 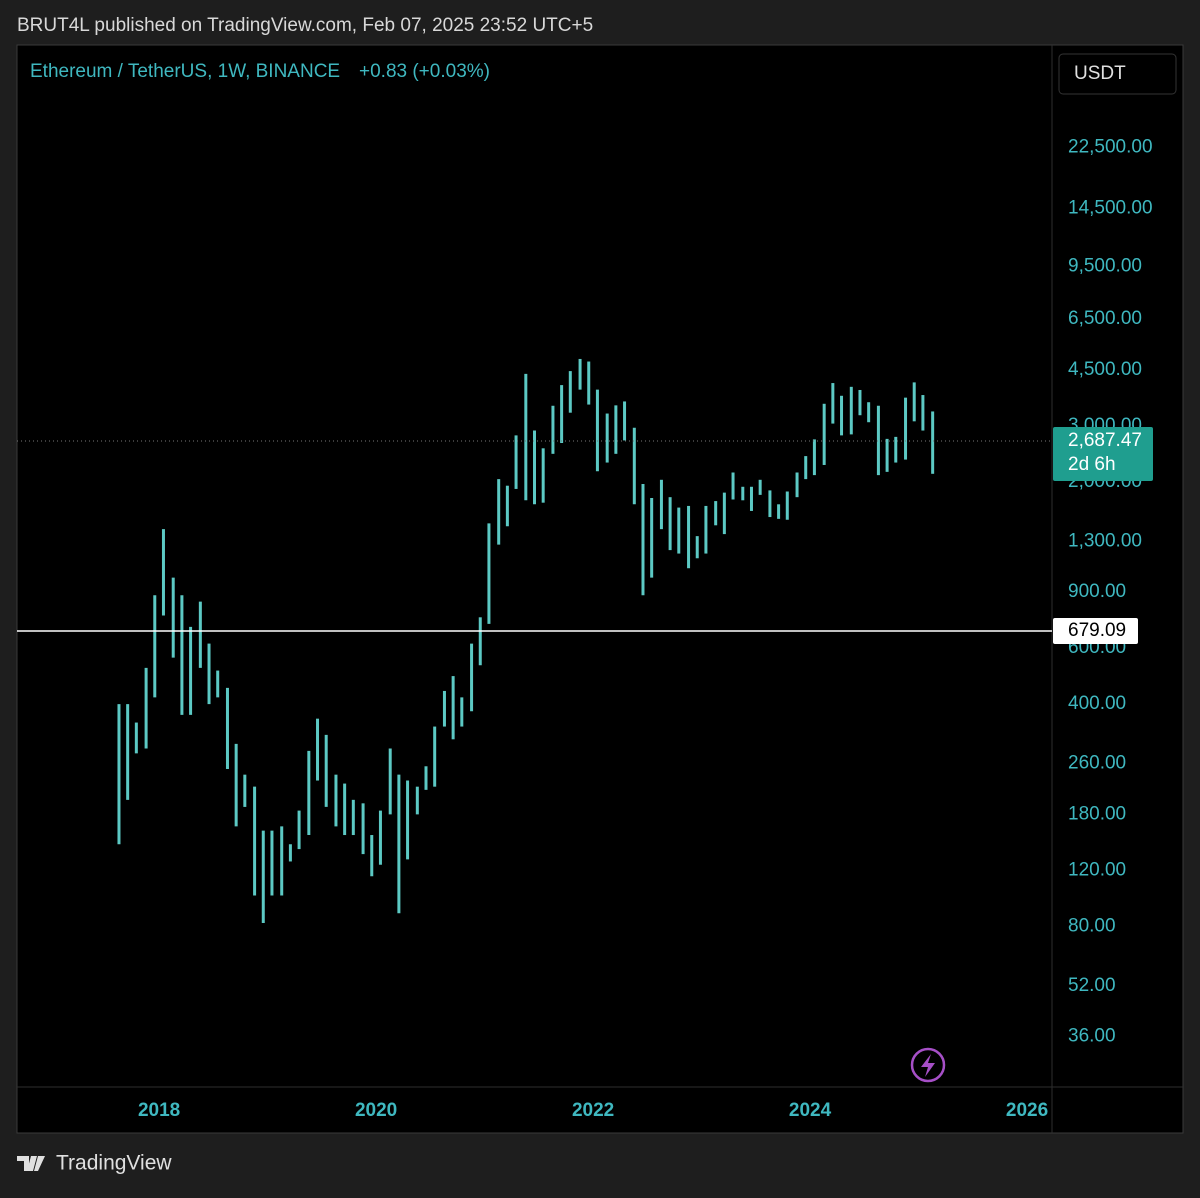 I want to click on horizontal-line-box, so click(x=1095, y=631).